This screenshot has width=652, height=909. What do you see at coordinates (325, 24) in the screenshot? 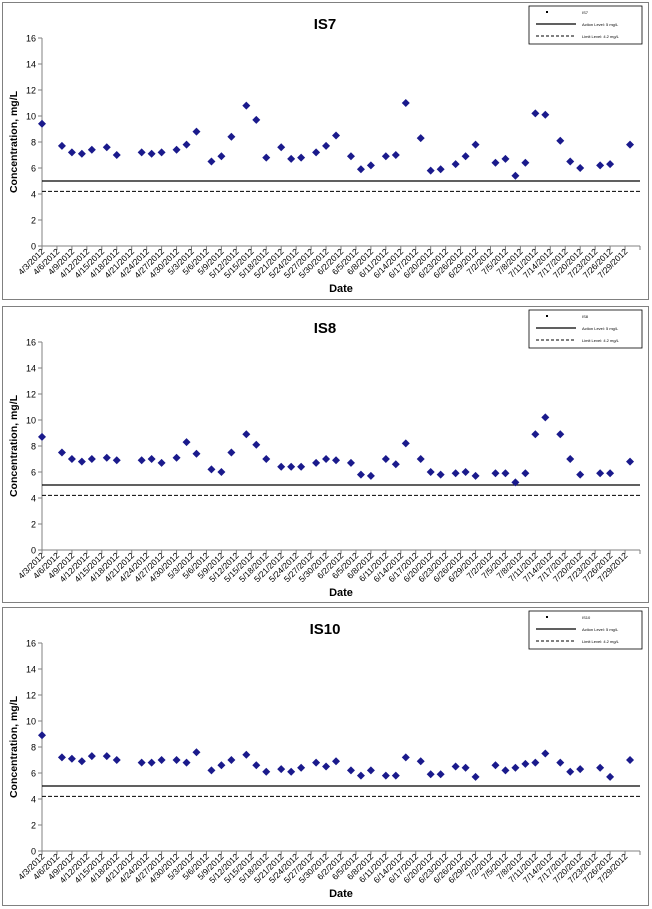
I see `chart-title: IS7` at bounding box center [325, 24].